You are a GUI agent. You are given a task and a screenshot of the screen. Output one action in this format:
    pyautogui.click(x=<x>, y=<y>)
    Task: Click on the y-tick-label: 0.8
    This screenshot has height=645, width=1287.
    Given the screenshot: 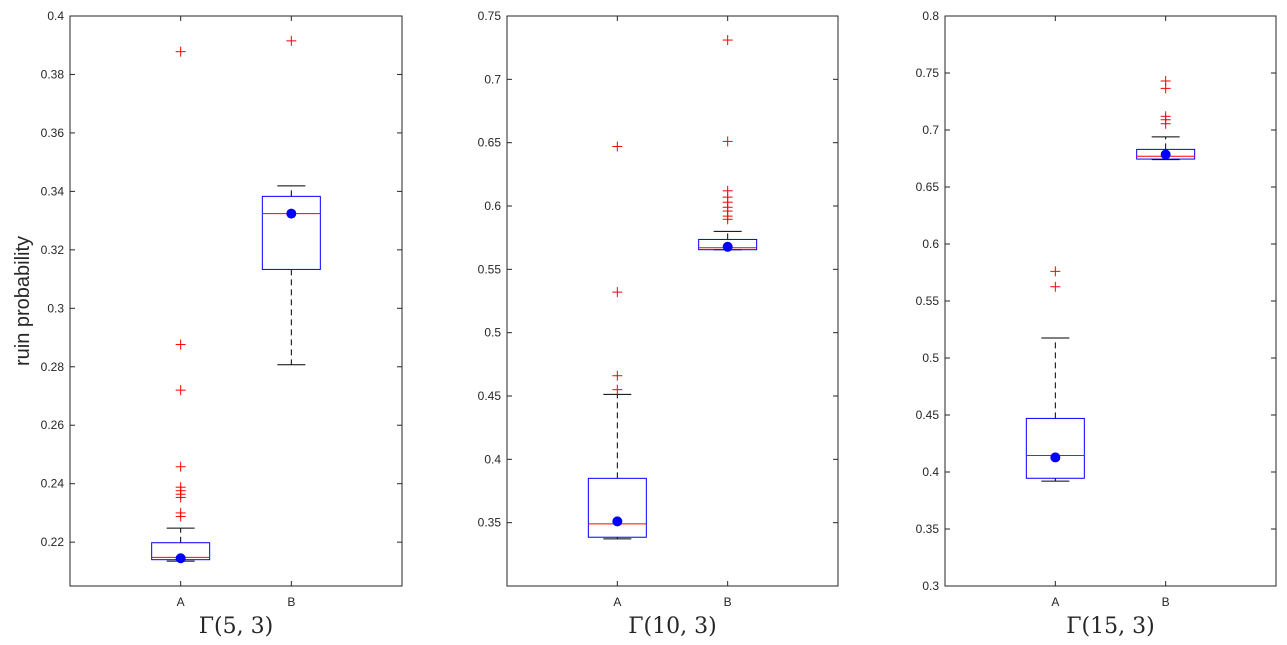 What is the action you would take?
    pyautogui.click(x=930, y=16)
    